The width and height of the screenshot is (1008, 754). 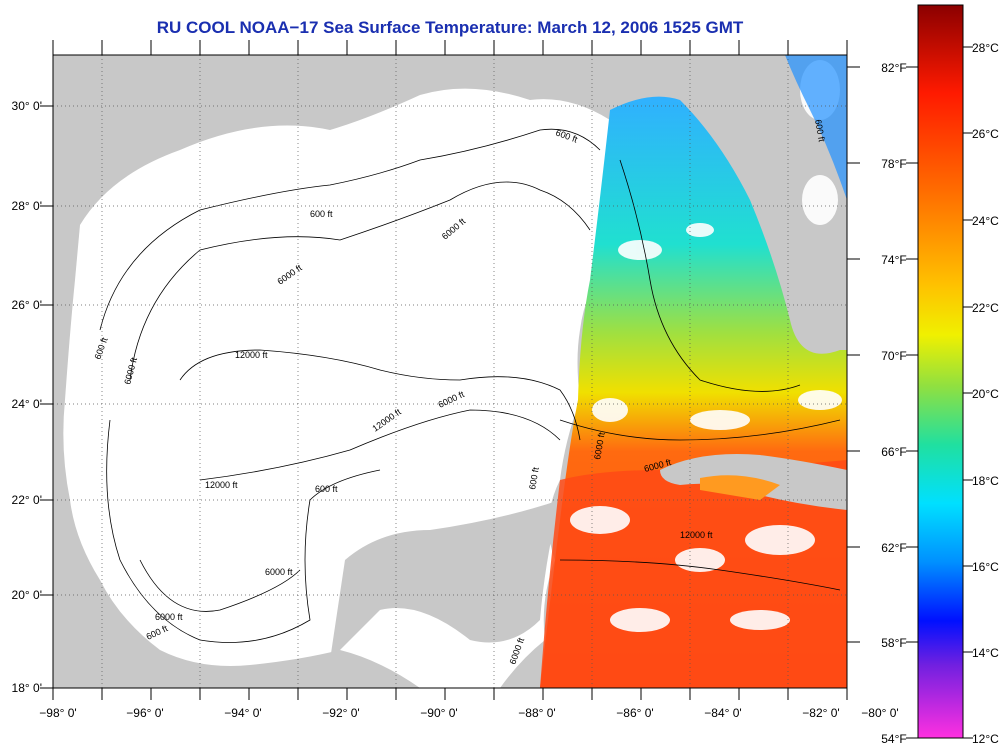 I want to click on latitude-label: 26° 0', so click(x=27, y=305).